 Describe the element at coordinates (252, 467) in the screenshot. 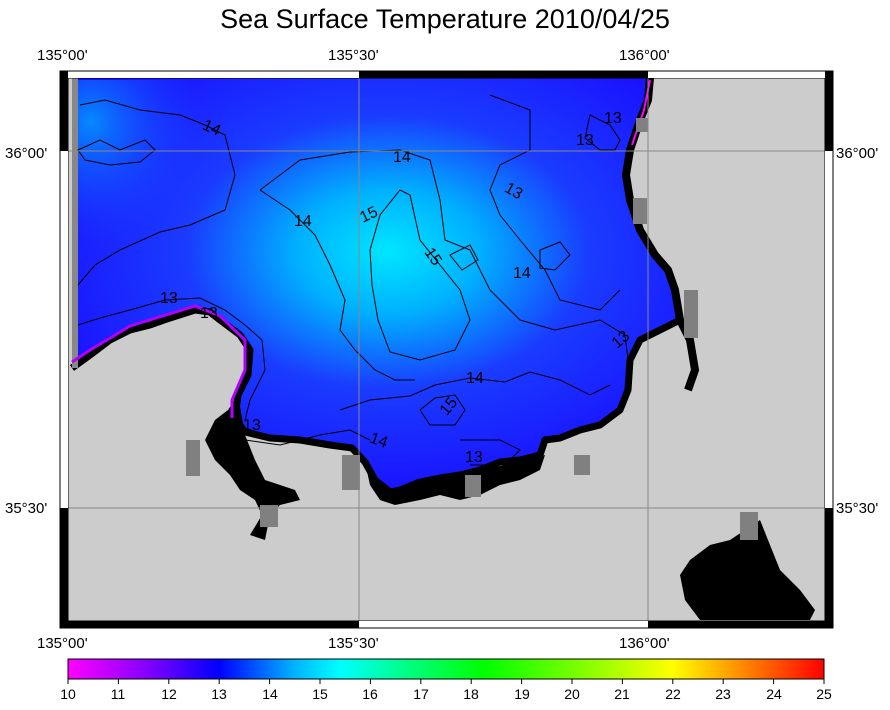

I see `coastline-peninsula` at that location.